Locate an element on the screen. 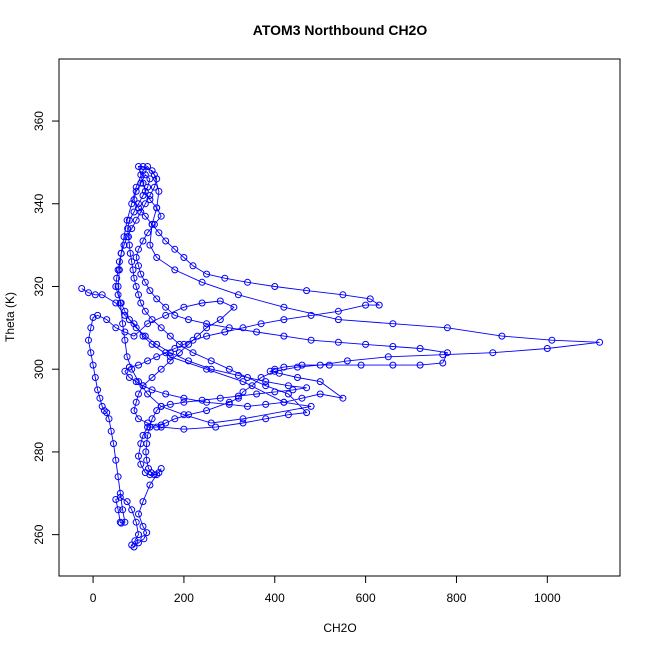 Image resolution: width=650 pixels, height=650 pixels. y-axis-label: Theta (K) is located at coordinates (10, 317).